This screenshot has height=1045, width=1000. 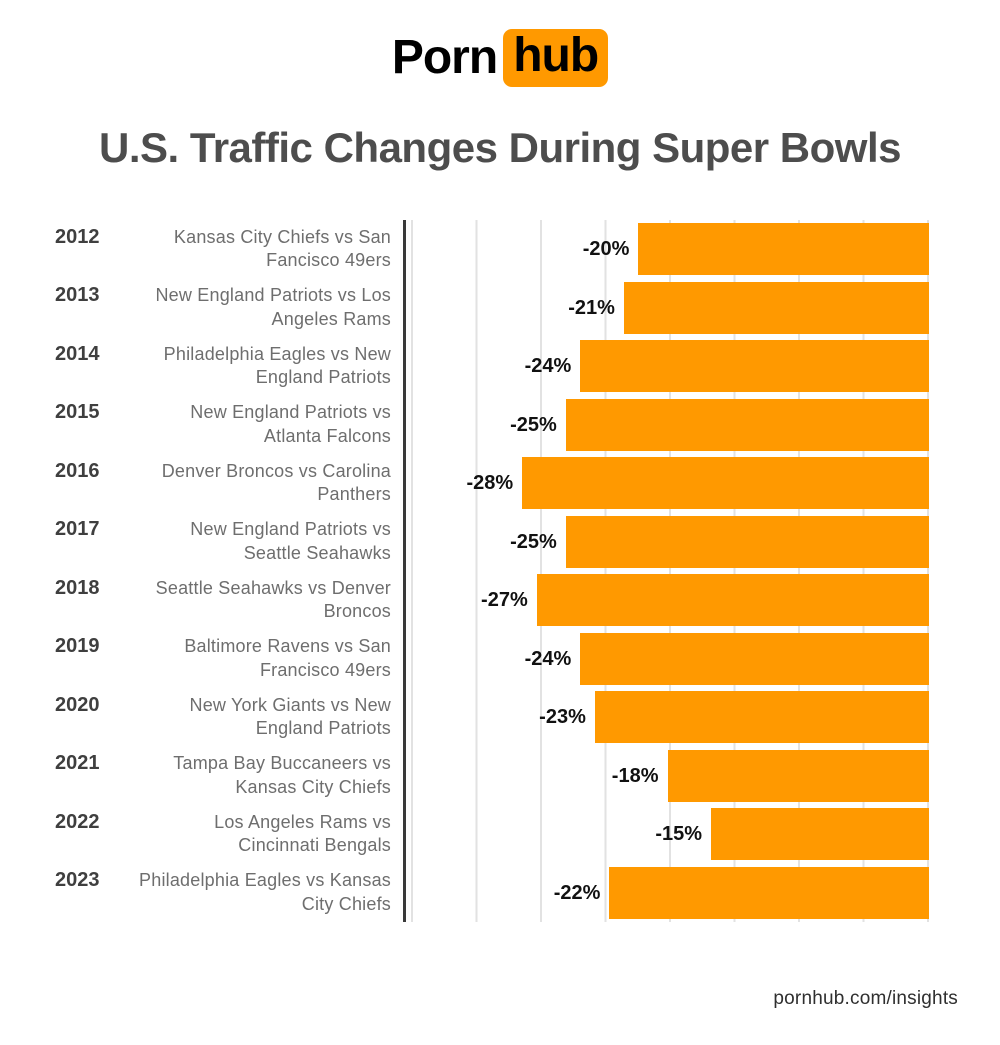 What do you see at coordinates (562, 717) in the screenshot?
I see `bar-value-label: -23%` at bounding box center [562, 717].